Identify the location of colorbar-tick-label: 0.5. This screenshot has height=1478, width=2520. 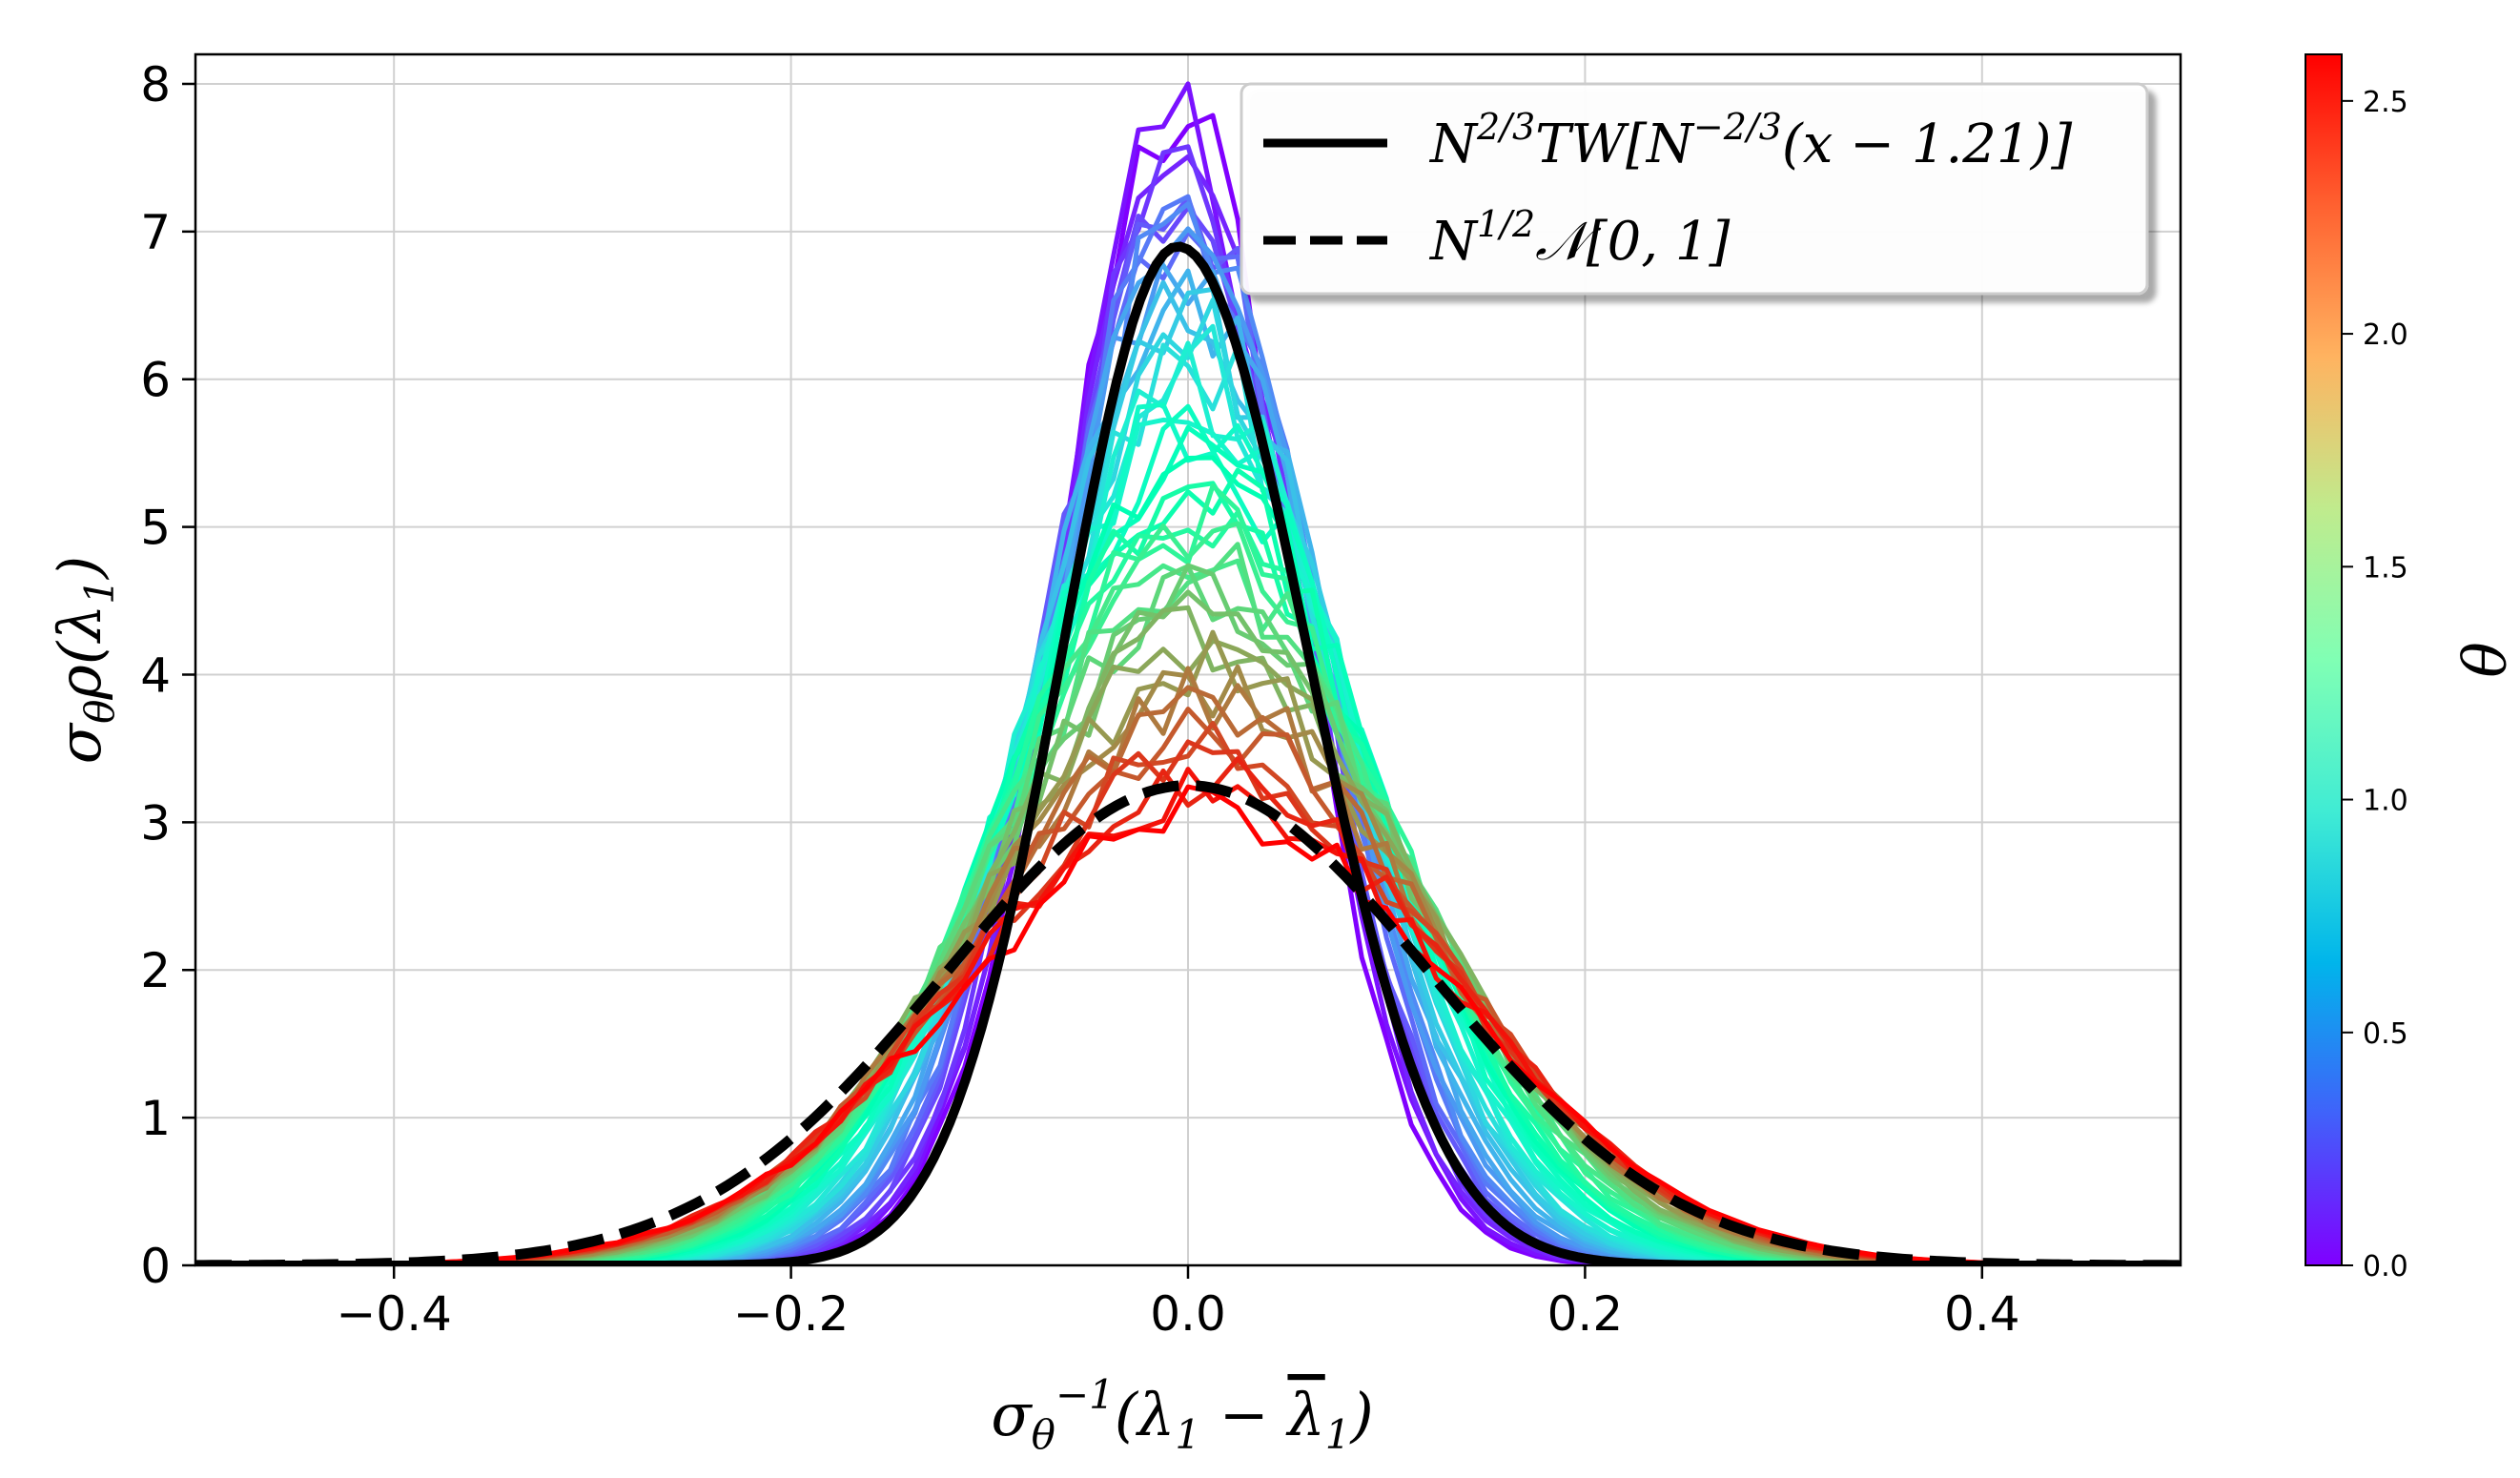
(2385, 1034).